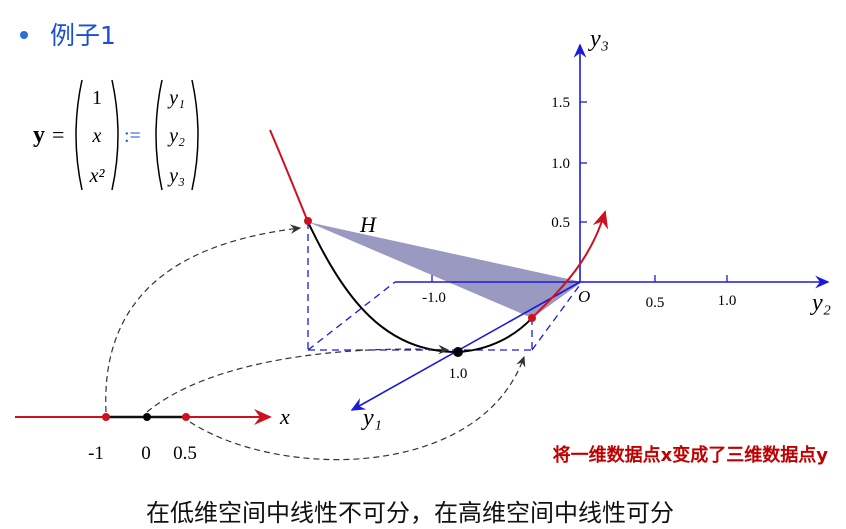 This screenshot has height=529, width=846. I want to click on eq-entry: x², so click(97, 176).